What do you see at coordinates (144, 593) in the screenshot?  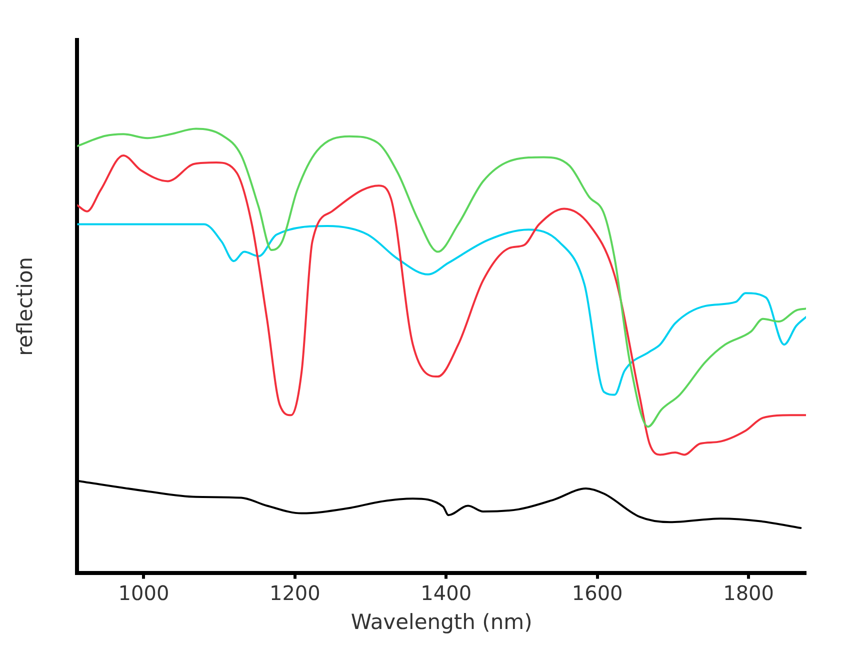 I see `x-tick-label: 1000` at bounding box center [144, 593].